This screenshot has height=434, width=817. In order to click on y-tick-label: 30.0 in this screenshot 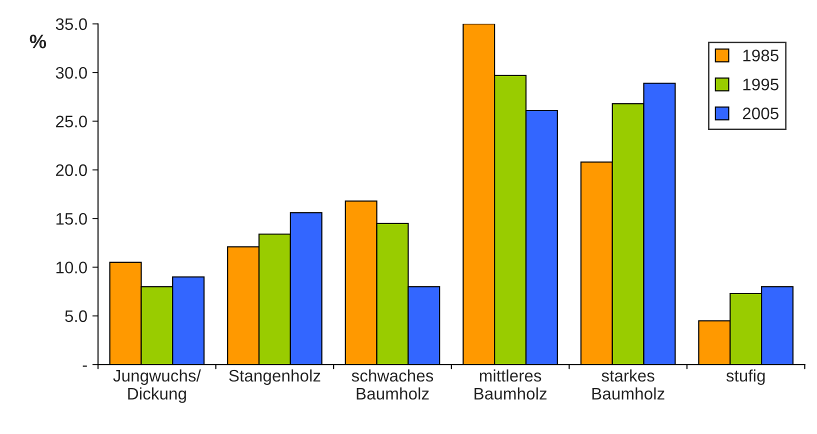, I will do `click(71, 72)`.